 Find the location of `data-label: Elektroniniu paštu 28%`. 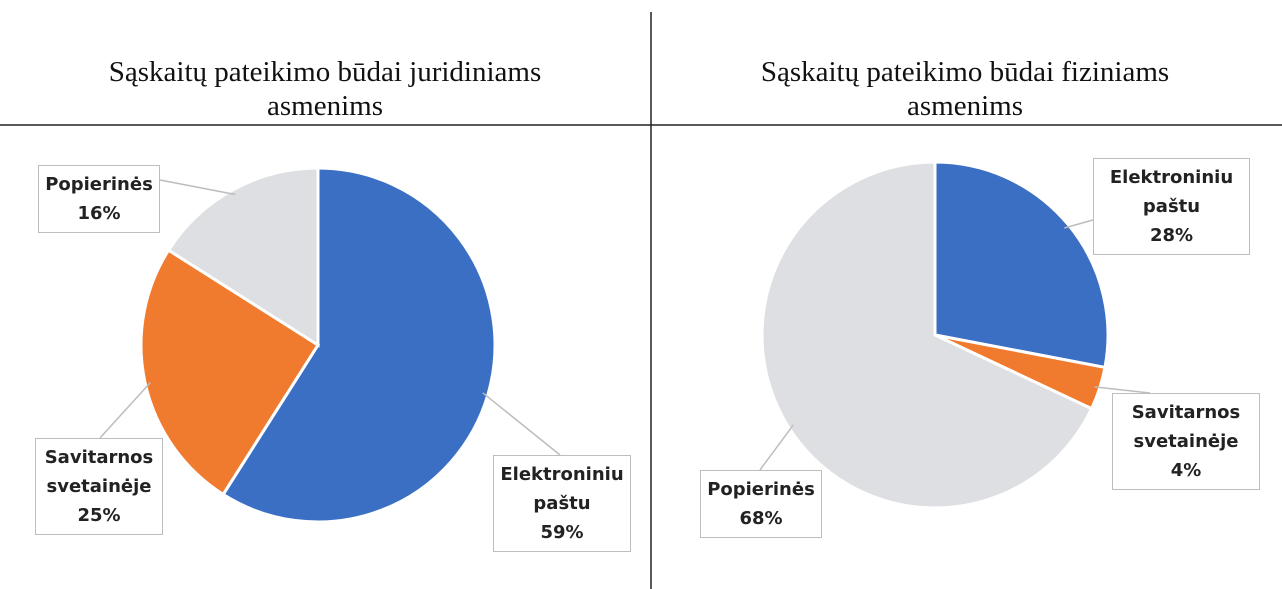

data-label: Elektroniniu paštu 28% is located at coordinates (1171, 206).